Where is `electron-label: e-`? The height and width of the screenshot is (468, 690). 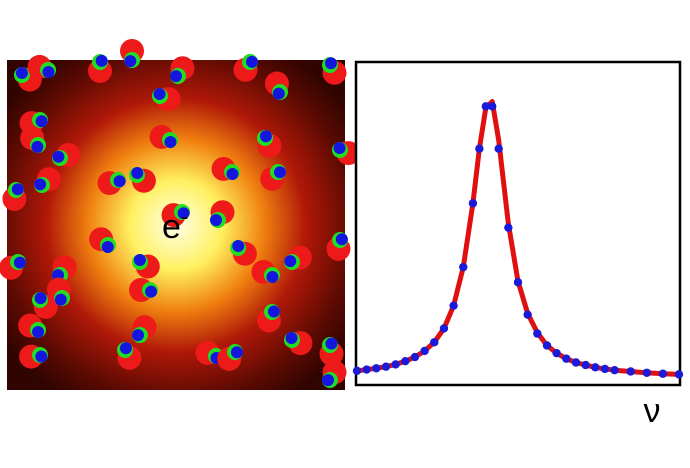
electron-label: e- is located at coordinates (175, 225).